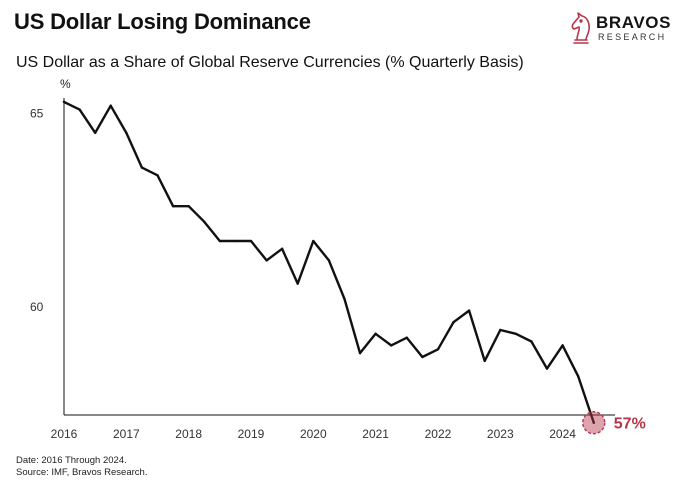 The image size is (680, 486). What do you see at coordinates (634, 22) in the screenshot?
I see `brand-name: BRAVOS` at bounding box center [634, 22].